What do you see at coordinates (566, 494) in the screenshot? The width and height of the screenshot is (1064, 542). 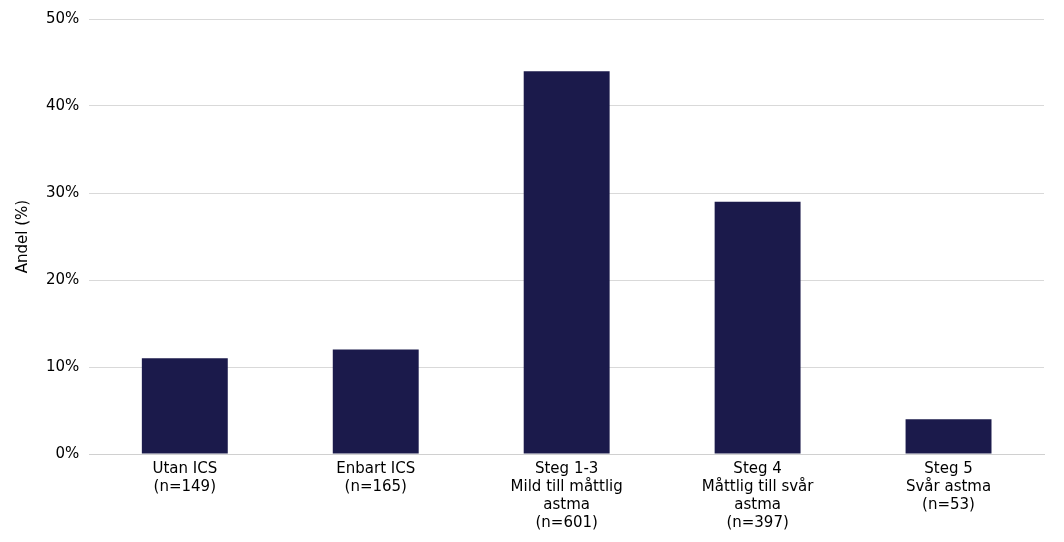 I see `x-tick-label: Steg 1-3 Mild till måttlig astma (n=601)` at bounding box center [566, 494].